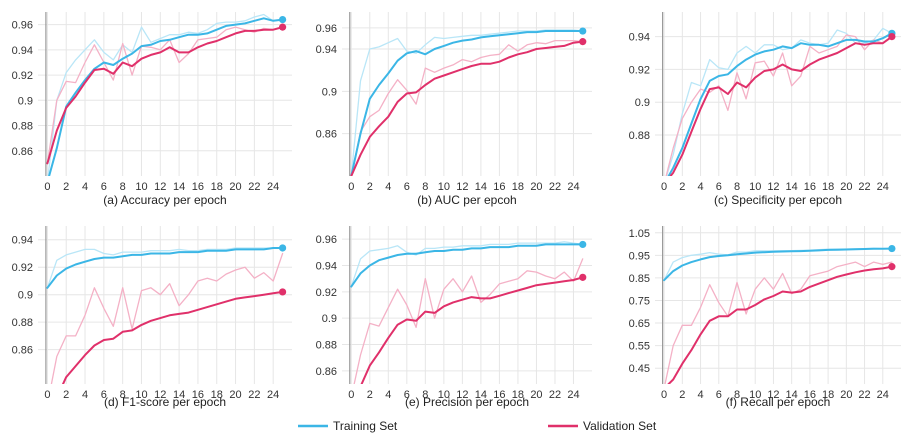 This screenshot has height=435, width=904. What do you see at coordinates (639, 301) in the screenshot?
I see `y-tick-label: 0.75` at bounding box center [639, 301].